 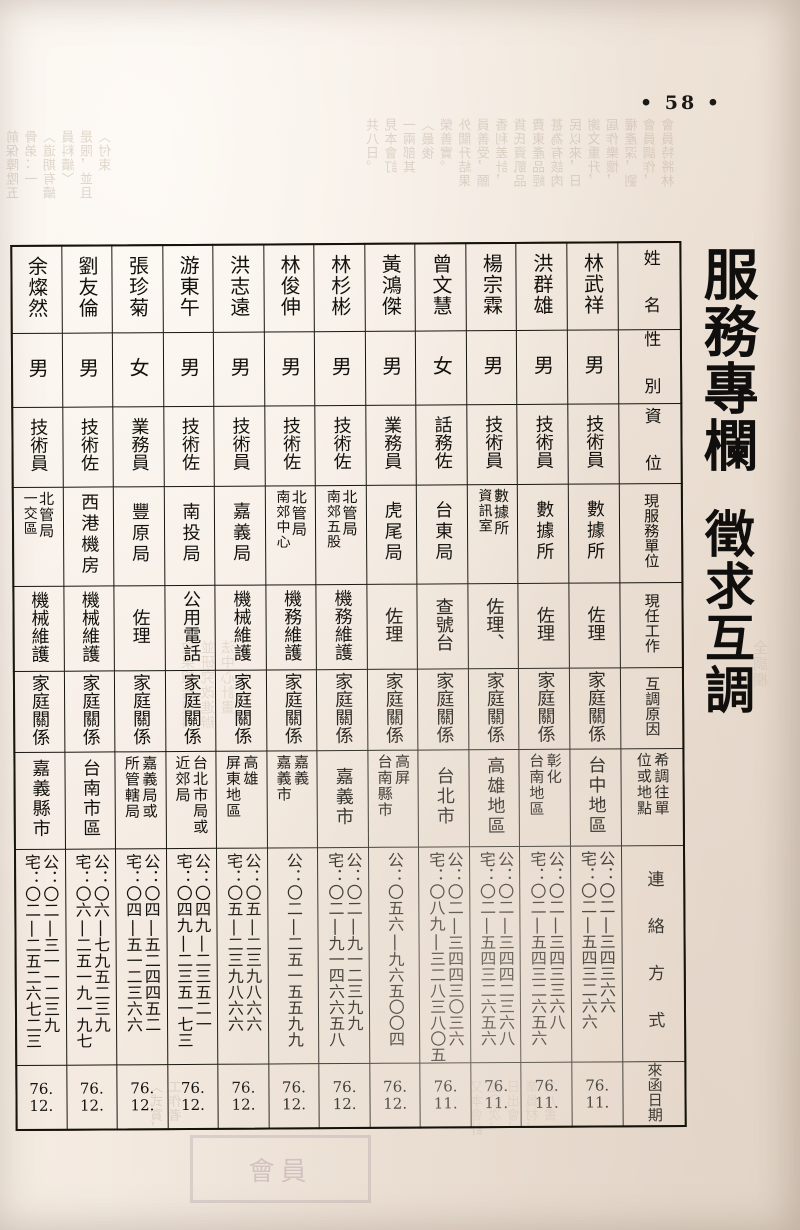 What do you see at coordinates (39, 801) in the screenshot?
I see `cell-want: 嘉義縣市` at bounding box center [39, 801].